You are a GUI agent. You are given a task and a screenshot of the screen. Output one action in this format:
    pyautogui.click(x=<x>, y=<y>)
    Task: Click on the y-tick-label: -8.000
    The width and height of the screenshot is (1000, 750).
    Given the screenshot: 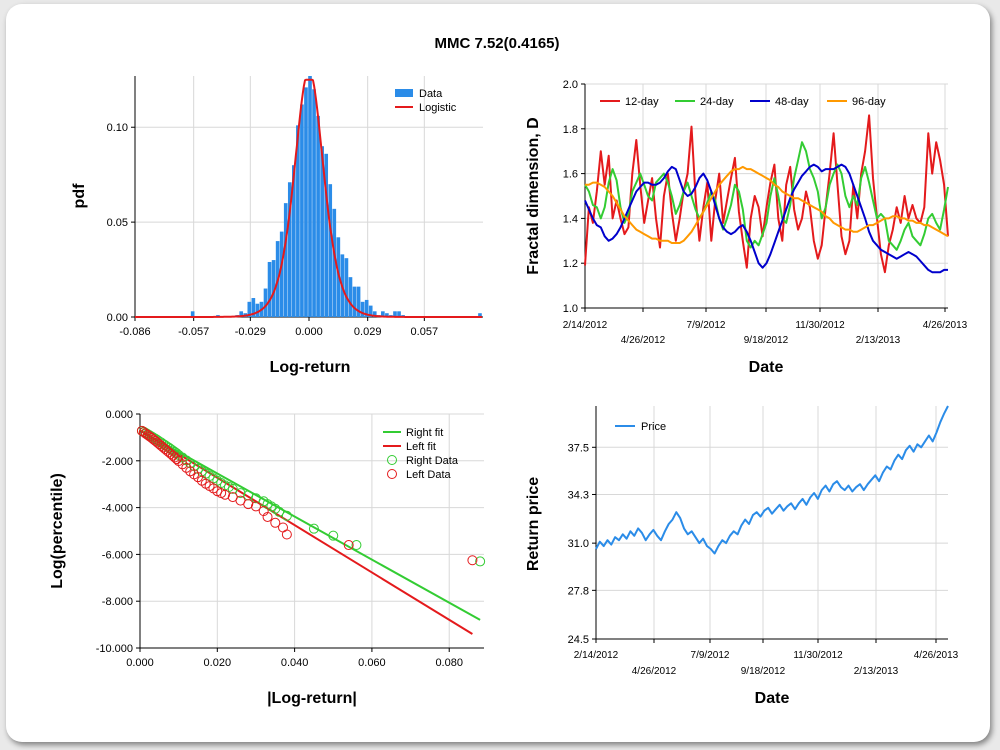 What is the action you would take?
    pyautogui.click(x=117, y=602)
    